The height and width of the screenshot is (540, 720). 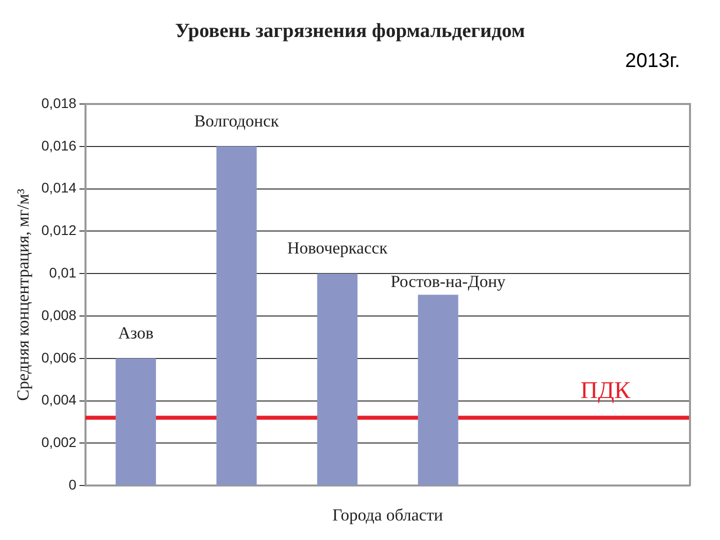 What do you see at coordinates (59, 400) in the screenshot?
I see `y-tick-label: 0,004` at bounding box center [59, 400].